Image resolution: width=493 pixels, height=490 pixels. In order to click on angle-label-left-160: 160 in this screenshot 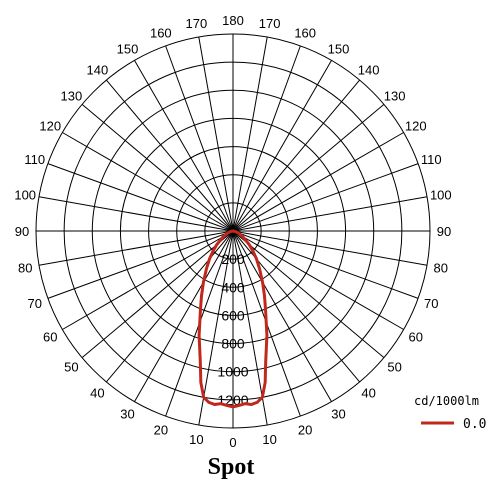, I will do `click(161, 33)`.